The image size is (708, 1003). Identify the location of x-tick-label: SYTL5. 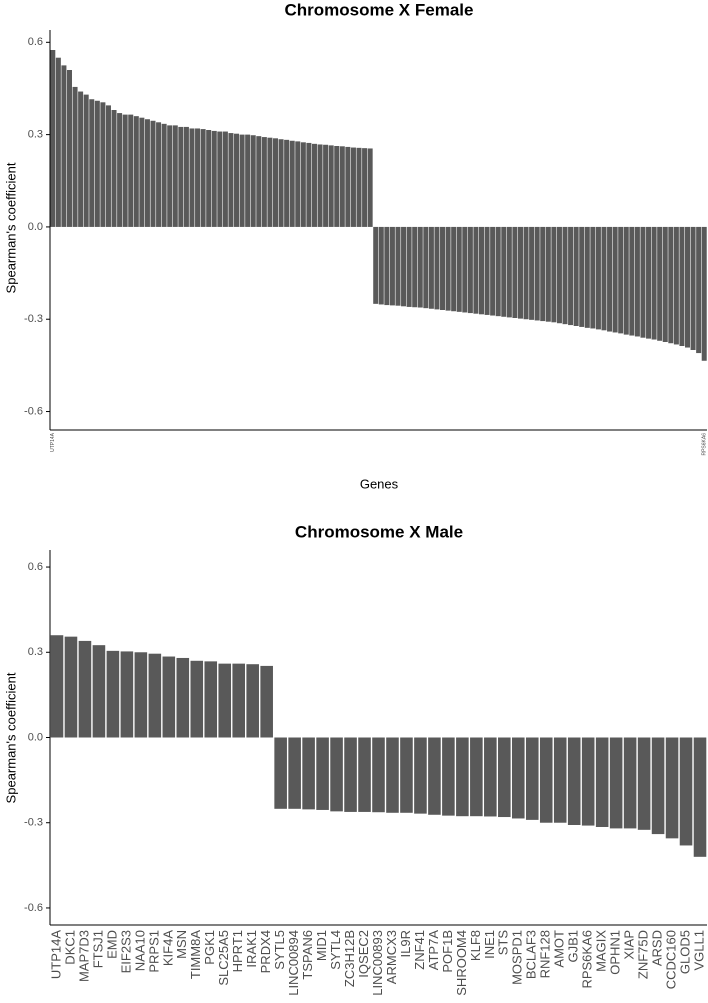
(279, 950).